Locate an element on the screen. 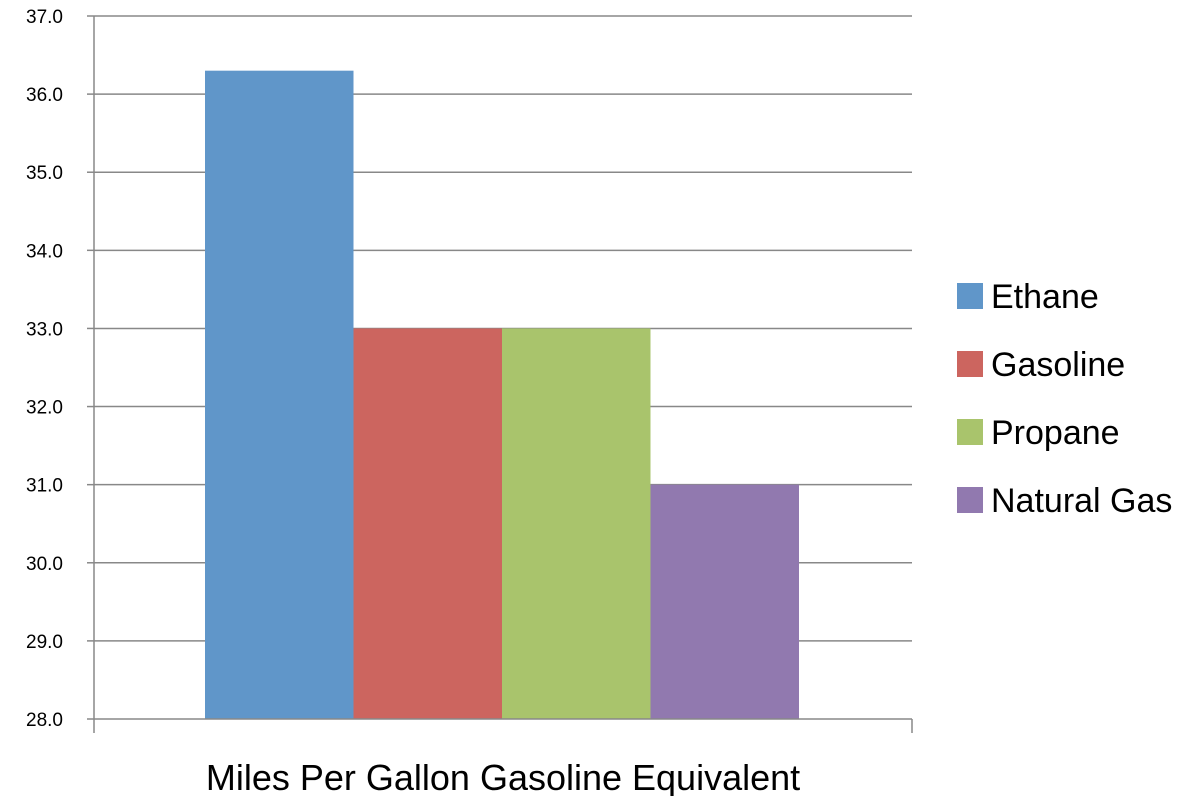 This screenshot has height=796, width=1197. y-tick-label: 33.0 is located at coordinates (44, 329).